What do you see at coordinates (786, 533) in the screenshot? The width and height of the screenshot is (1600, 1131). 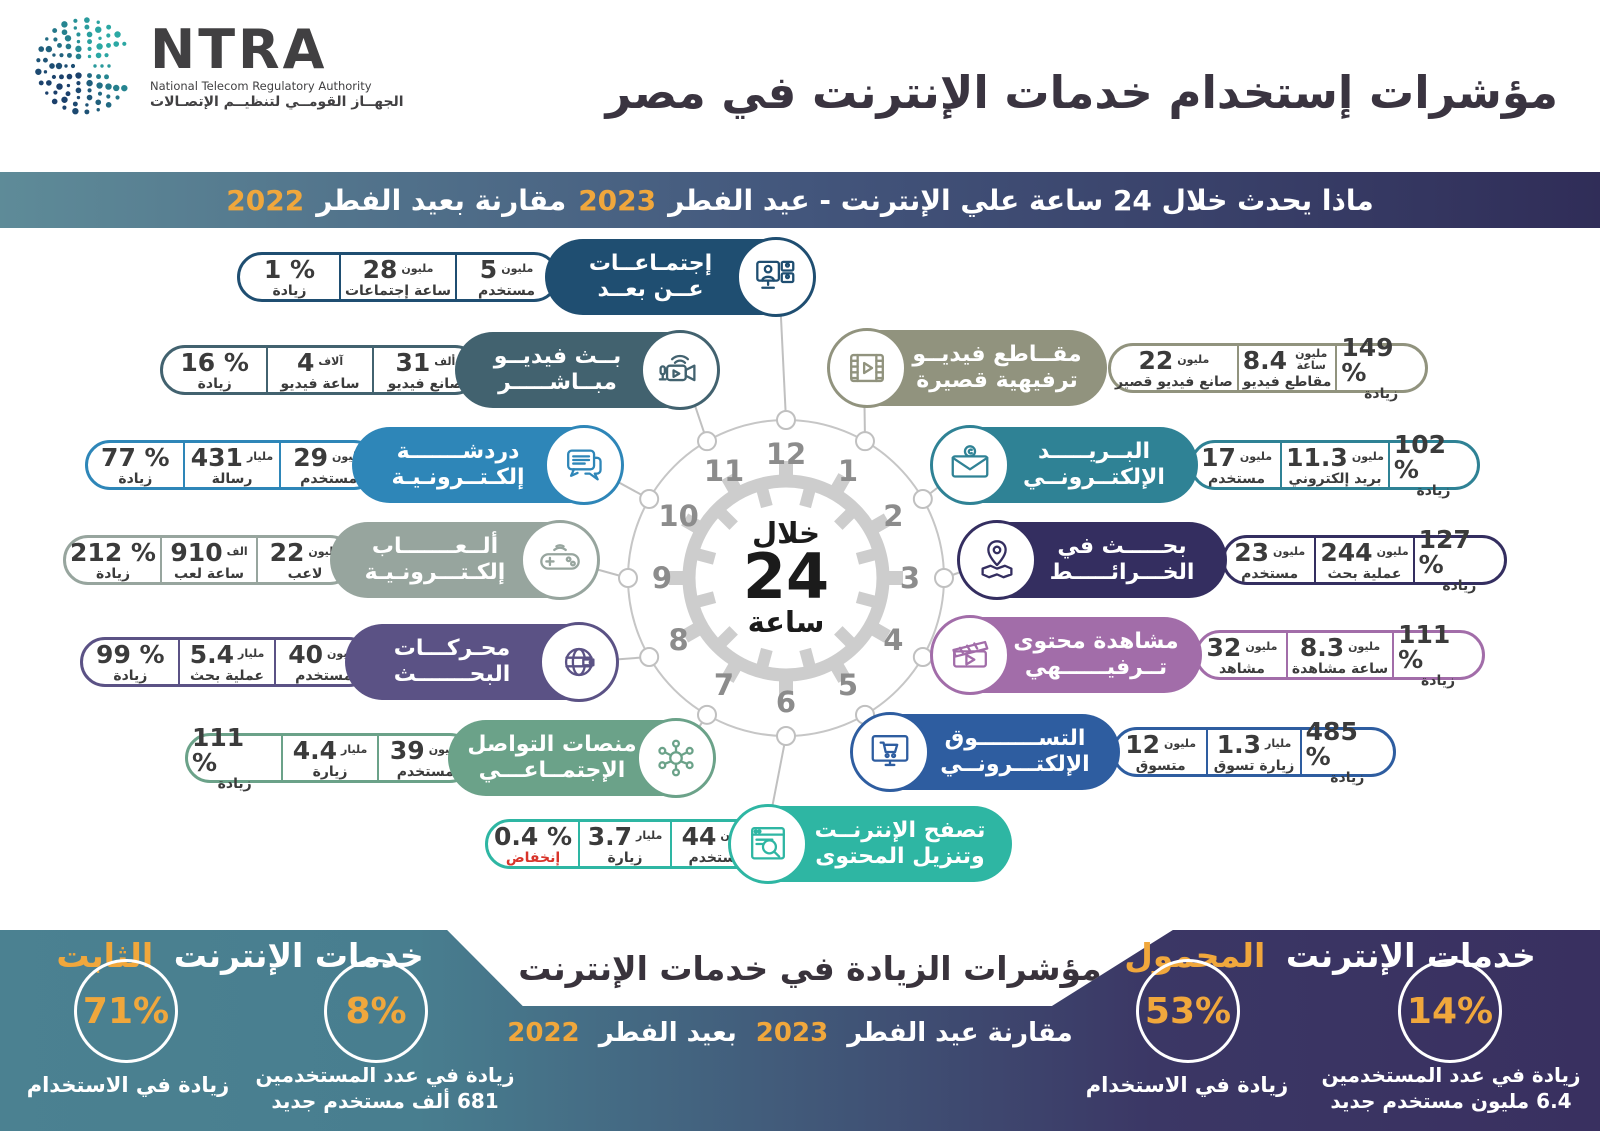 I see `clock-label-top: خلال` at bounding box center [786, 533].